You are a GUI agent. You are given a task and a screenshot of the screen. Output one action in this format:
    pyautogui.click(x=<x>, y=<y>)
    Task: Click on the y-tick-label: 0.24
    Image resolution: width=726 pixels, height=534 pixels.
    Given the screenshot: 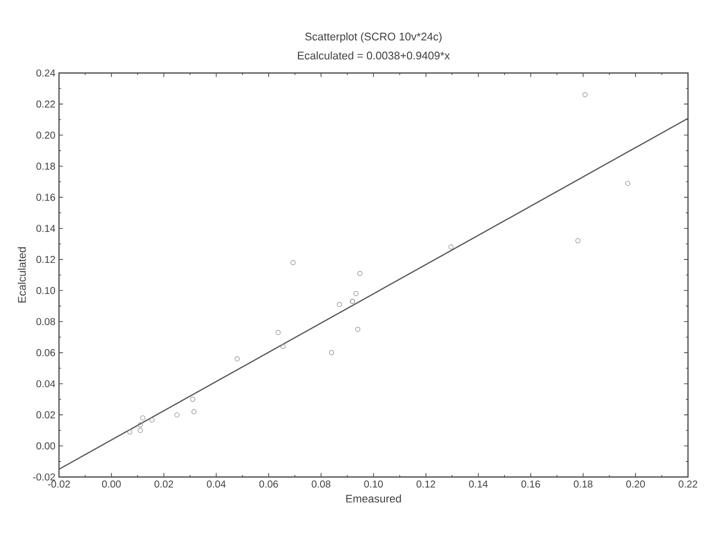 What is the action you would take?
    pyautogui.click(x=46, y=73)
    